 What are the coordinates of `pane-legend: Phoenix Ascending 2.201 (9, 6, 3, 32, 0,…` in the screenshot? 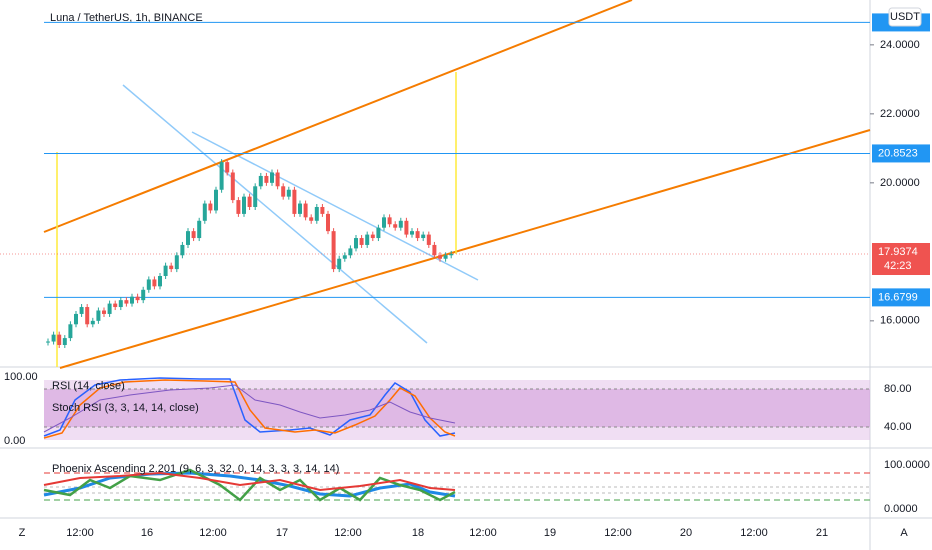 It's located at (195, 469).